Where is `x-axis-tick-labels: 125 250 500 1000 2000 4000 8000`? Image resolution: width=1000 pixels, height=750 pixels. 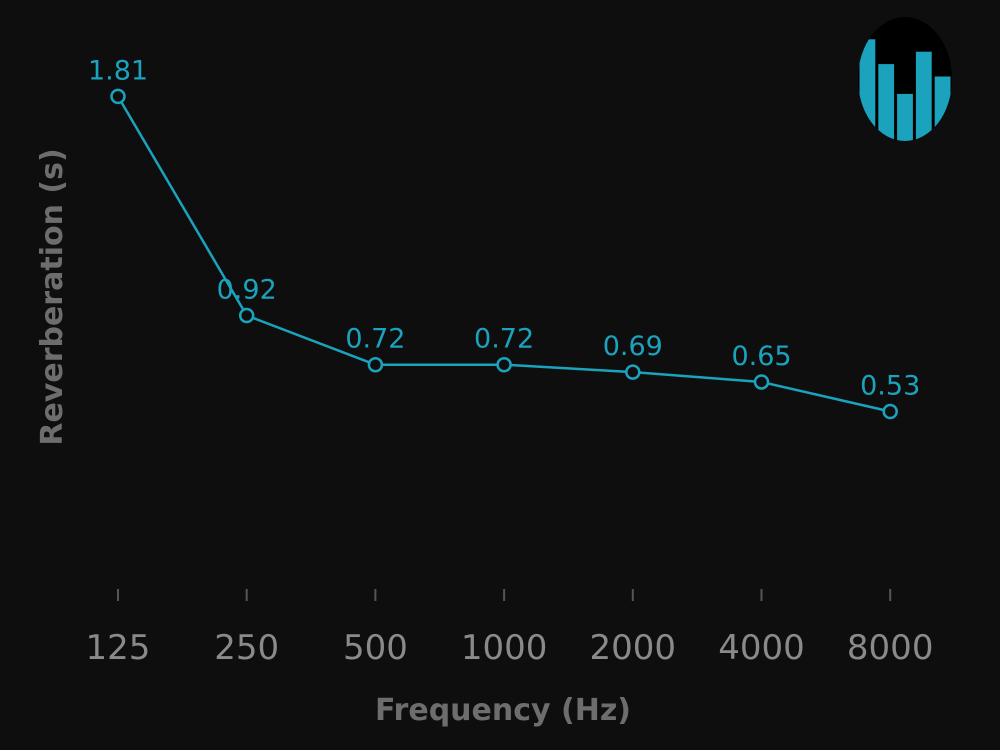 x-axis-tick-labels: 125 250 500 1000 2000 4000 8000 is located at coordinates (510, 648).